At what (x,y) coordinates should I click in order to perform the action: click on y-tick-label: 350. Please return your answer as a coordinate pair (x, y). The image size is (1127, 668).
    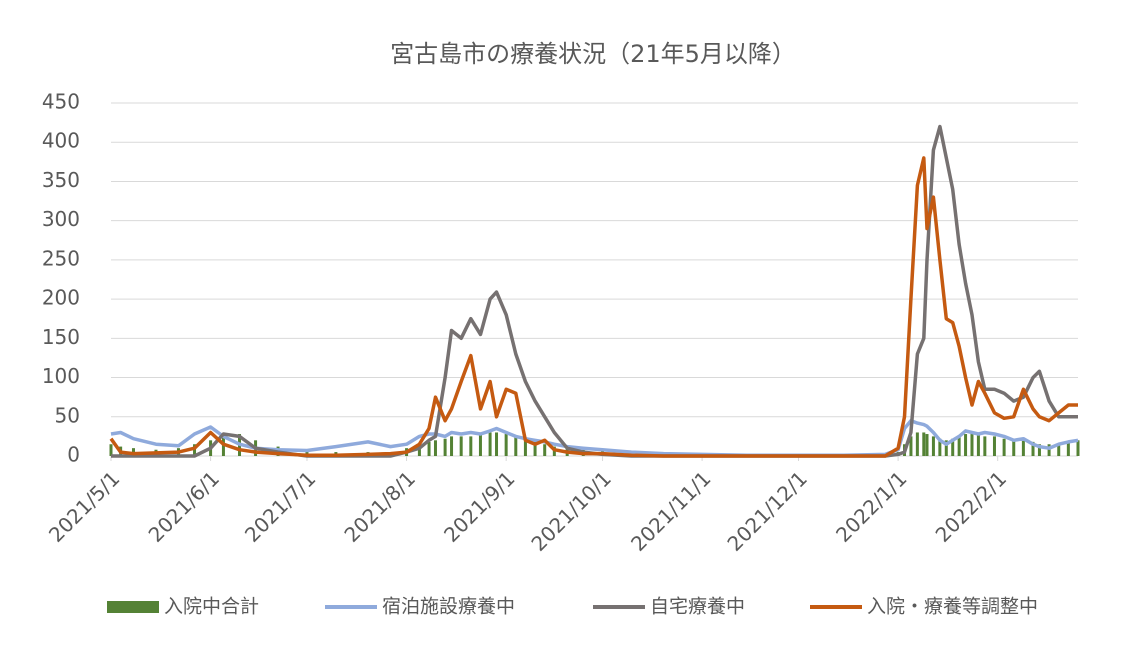
    Looking at the image, I should click on (61, 180).